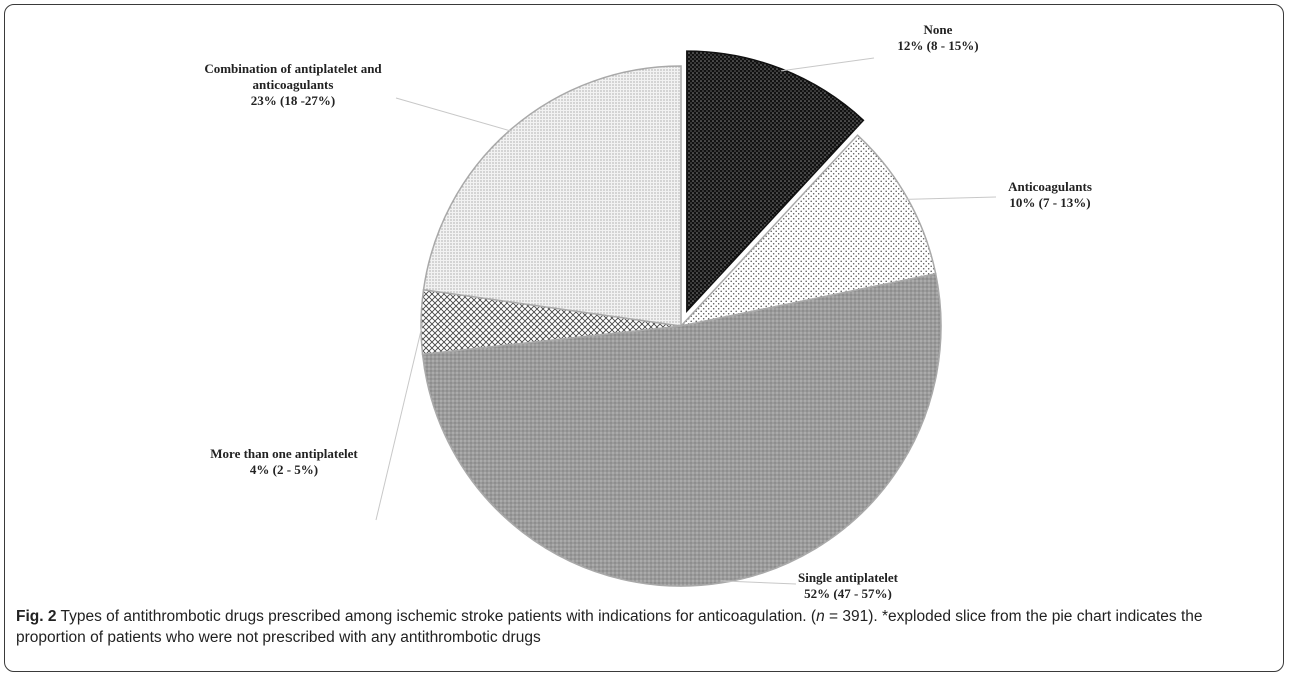 This screenshot has height=678, width=1292. What do you see at coordinates (293, 100) in the screenshot?
I see `slice-value: 23% (18 -27%)` at bounding box center [293, 100].